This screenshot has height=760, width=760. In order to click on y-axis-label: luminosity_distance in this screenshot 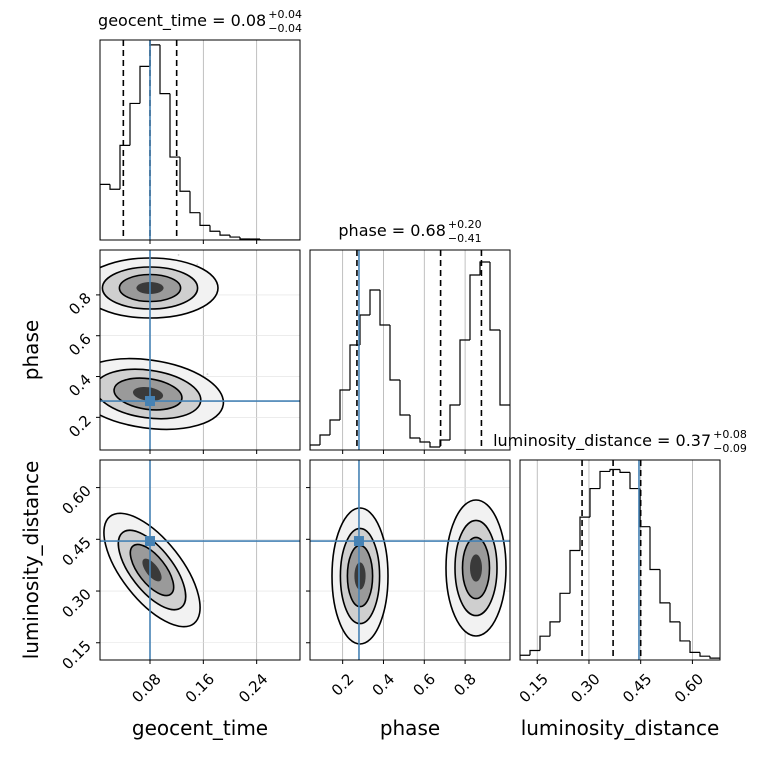, I will do `click(31, 560)`.